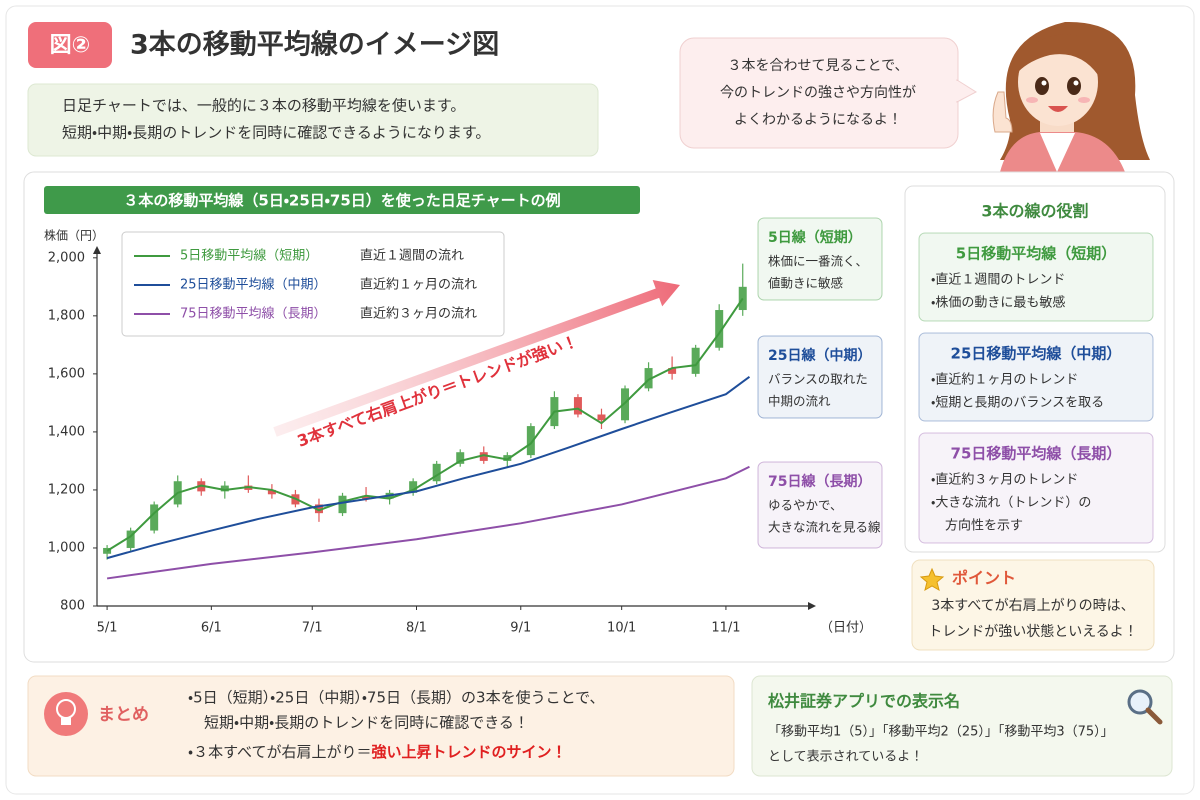  What do you see at coordinates (864, 701) in the screenshot?
I see `app-title: 松井証券アプリでの表示名` at bounding box center [864, 701].